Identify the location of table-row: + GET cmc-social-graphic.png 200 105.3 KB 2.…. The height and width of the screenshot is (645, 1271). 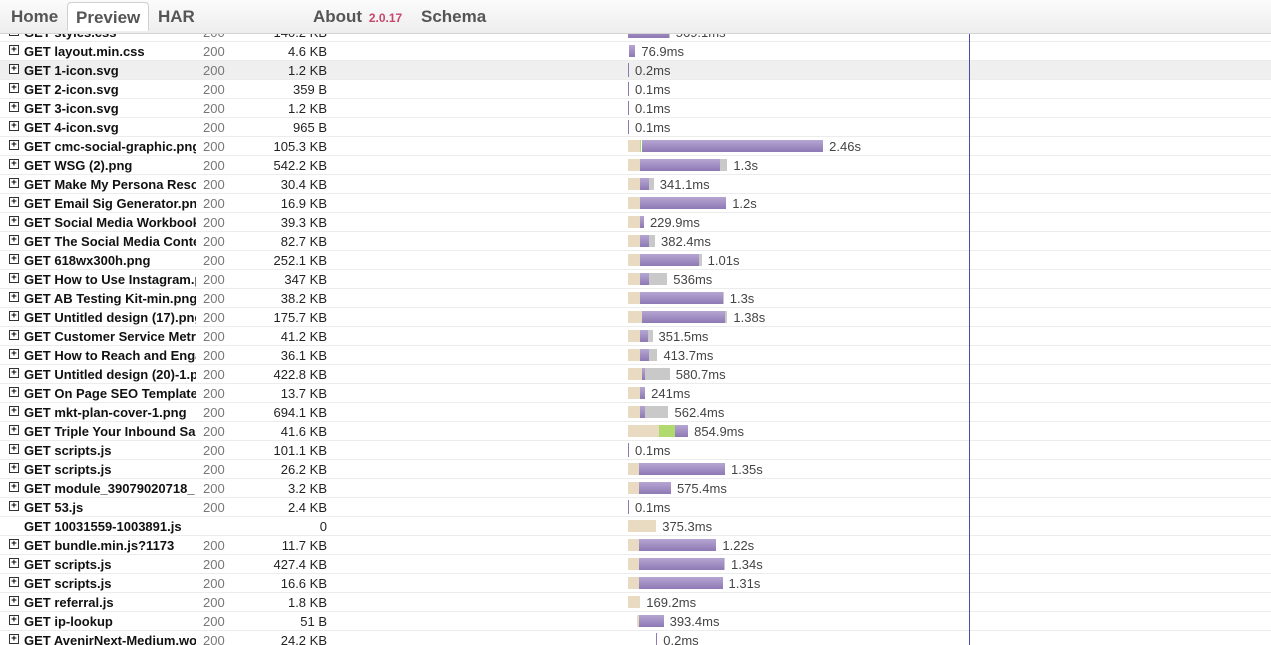
(635, 146).